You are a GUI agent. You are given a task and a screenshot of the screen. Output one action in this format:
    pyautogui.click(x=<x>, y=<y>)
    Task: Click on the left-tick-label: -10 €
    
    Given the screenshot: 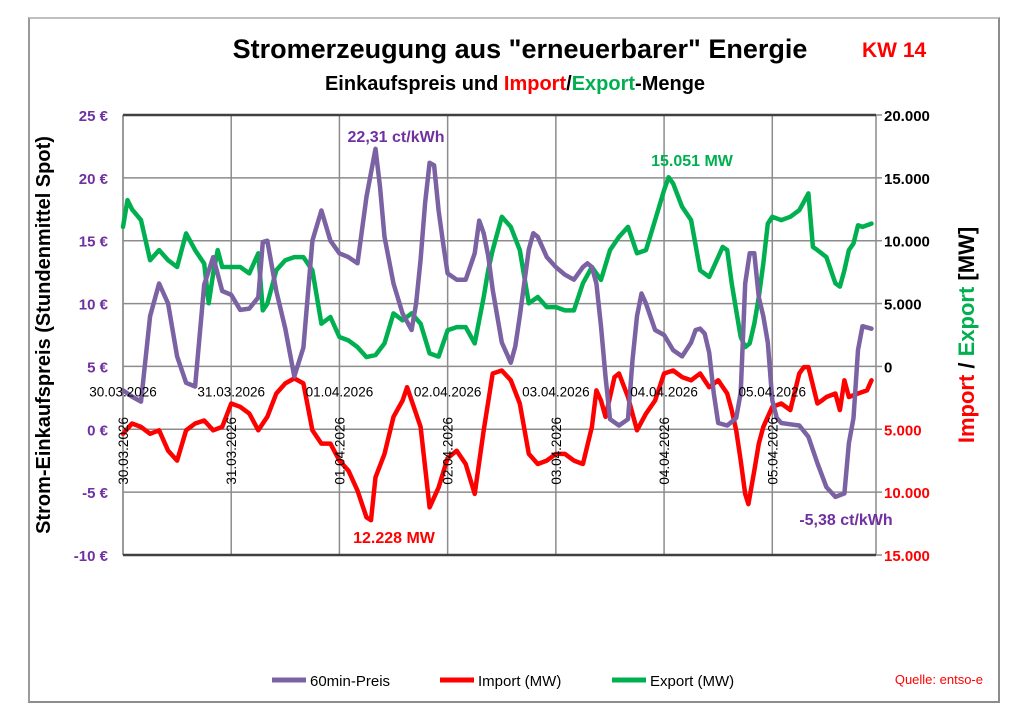 What is the action you would take?
    pyautogui.click(x=91, y=556)
    